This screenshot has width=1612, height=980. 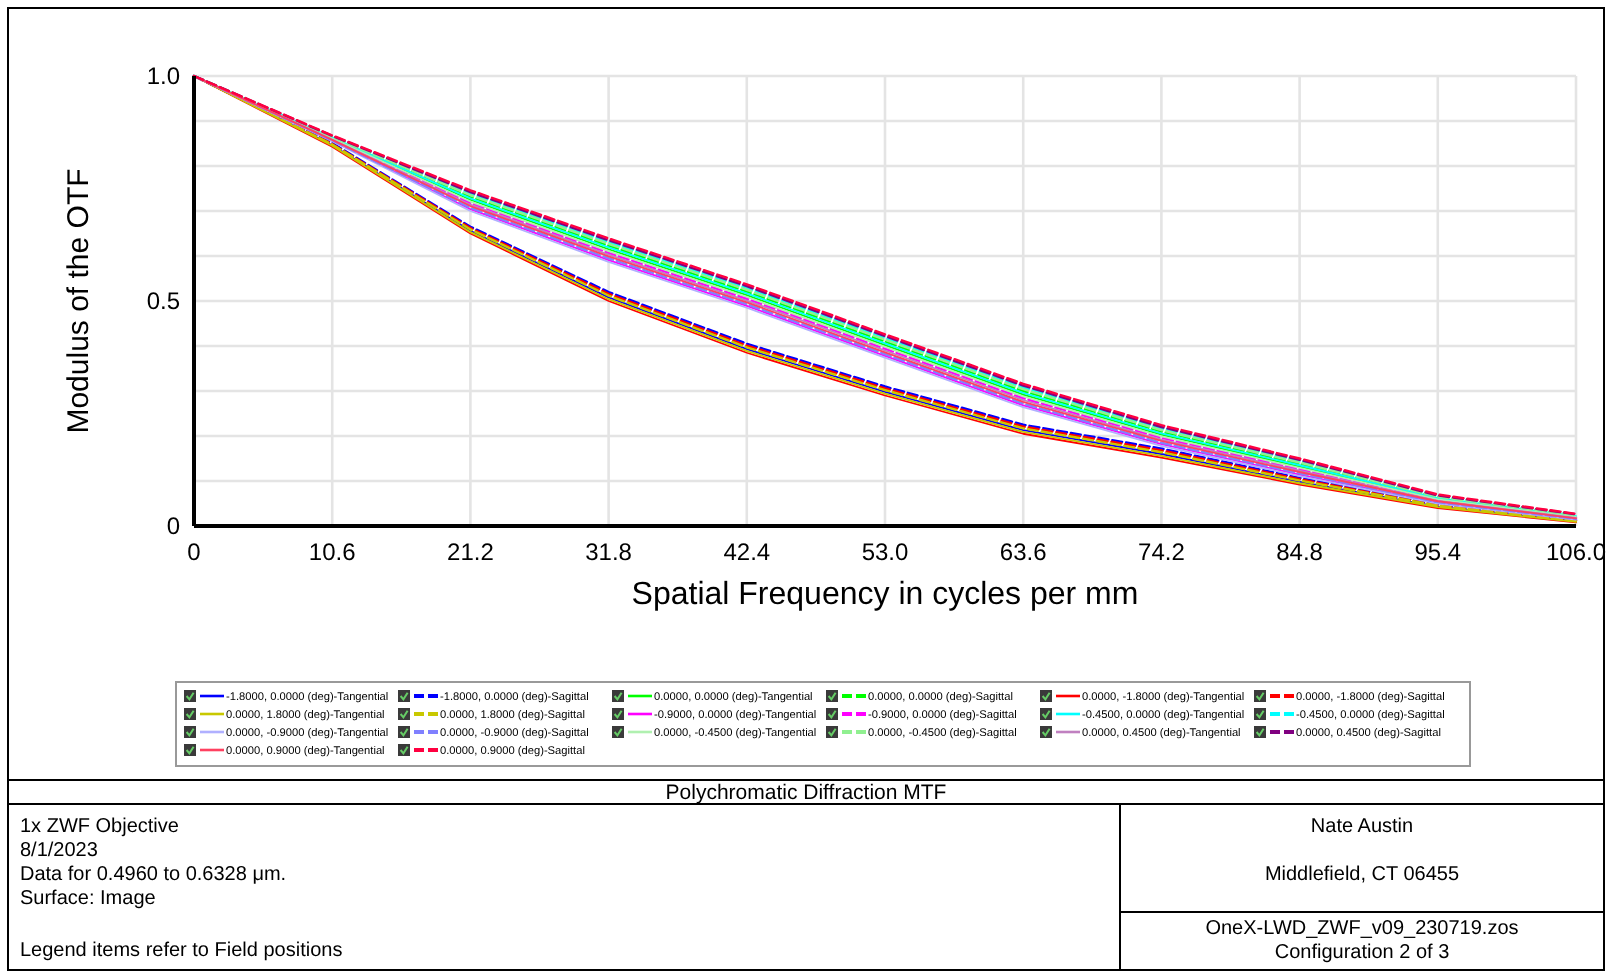 What do you see at coordinates (1362, 953) in the screenshot?
I see `text: Configuration 2 of 3` at bounding box center [1362, 953].